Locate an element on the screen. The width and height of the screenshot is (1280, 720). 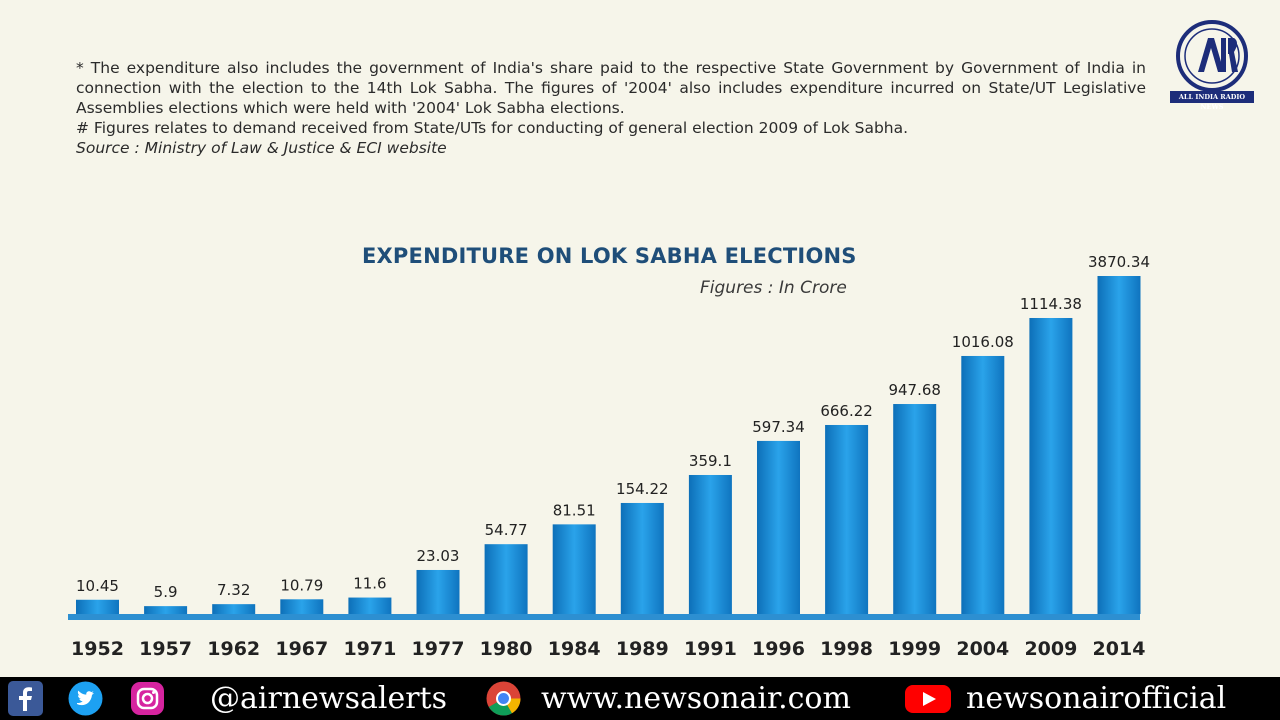
x-tick-1991: 1991 is located at coordinates (710, 649).